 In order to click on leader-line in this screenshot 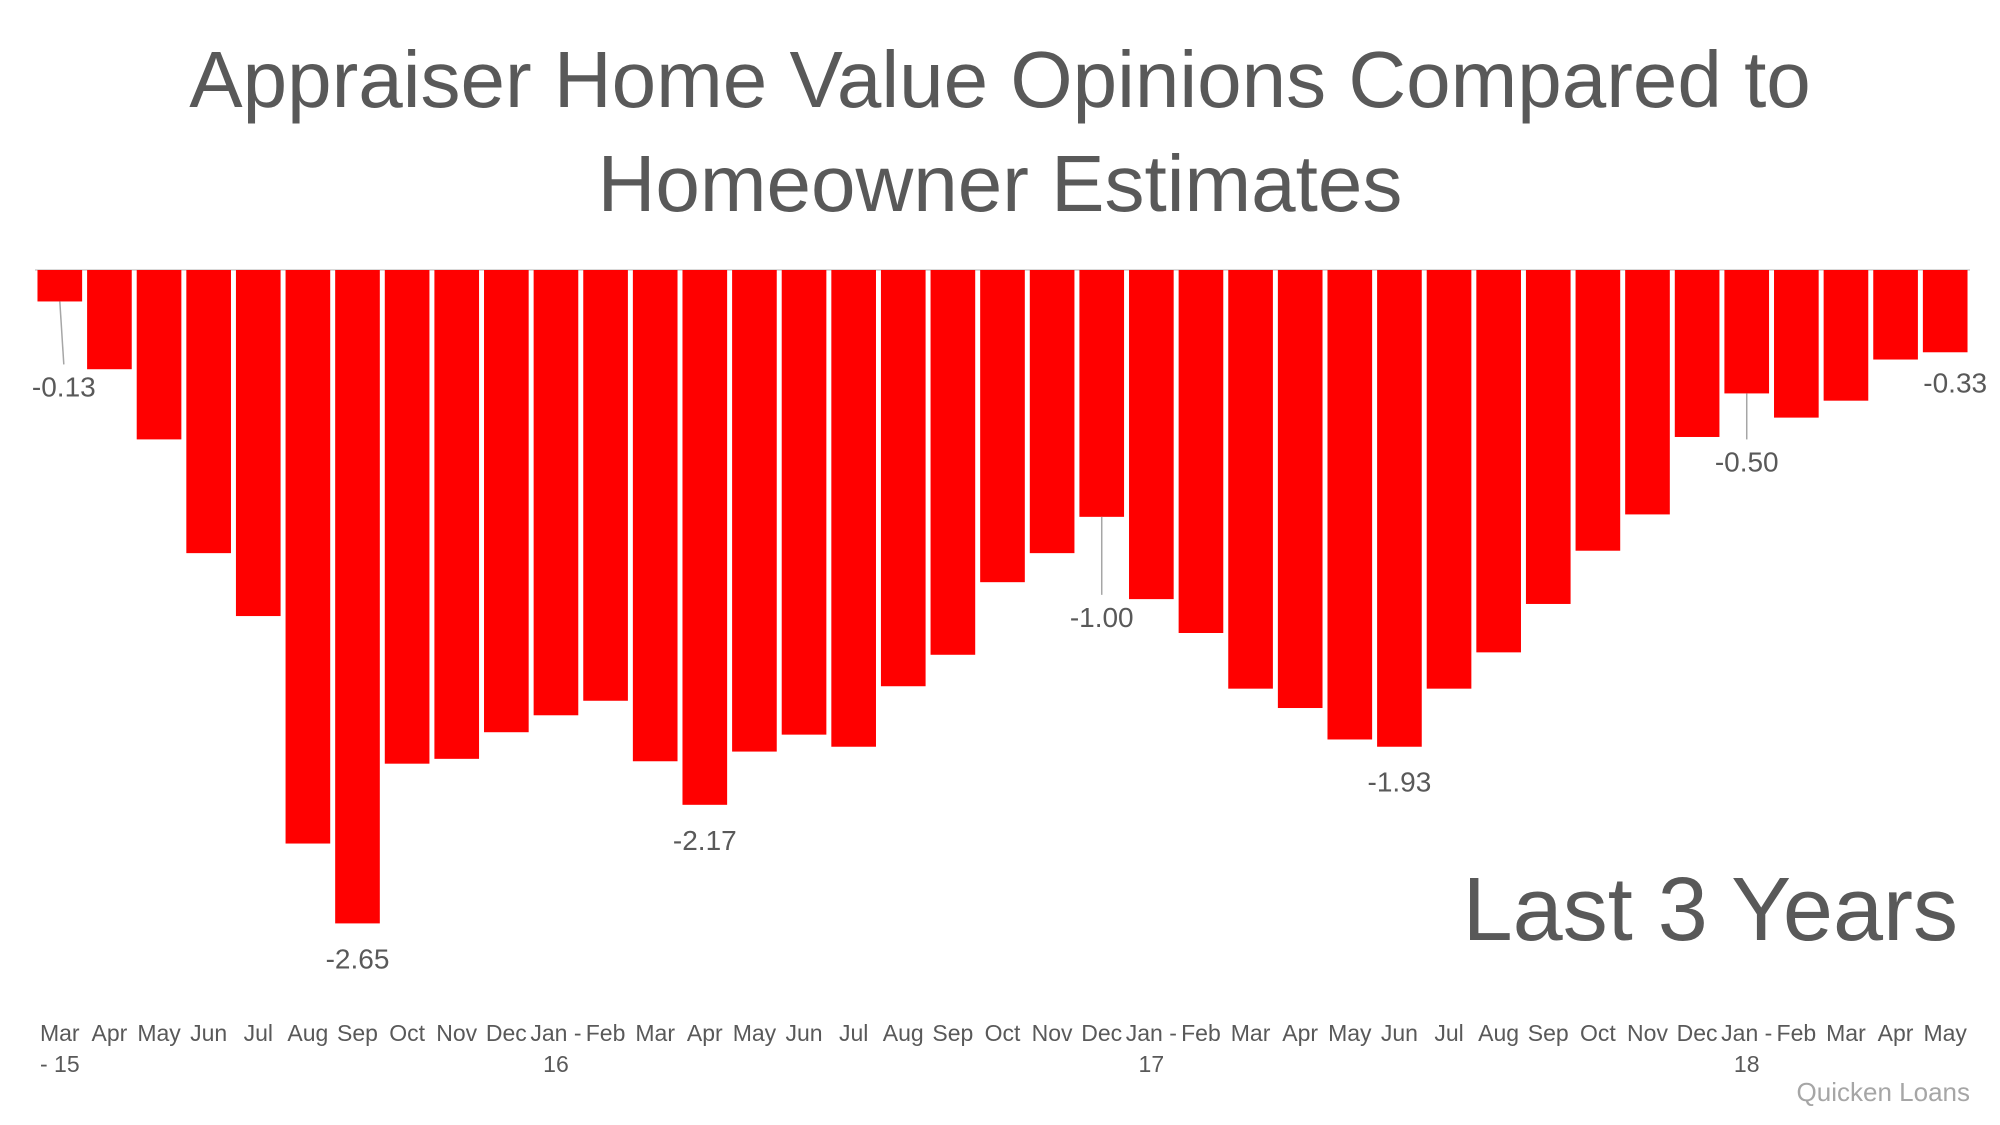, I will do `click(62, 333)`.